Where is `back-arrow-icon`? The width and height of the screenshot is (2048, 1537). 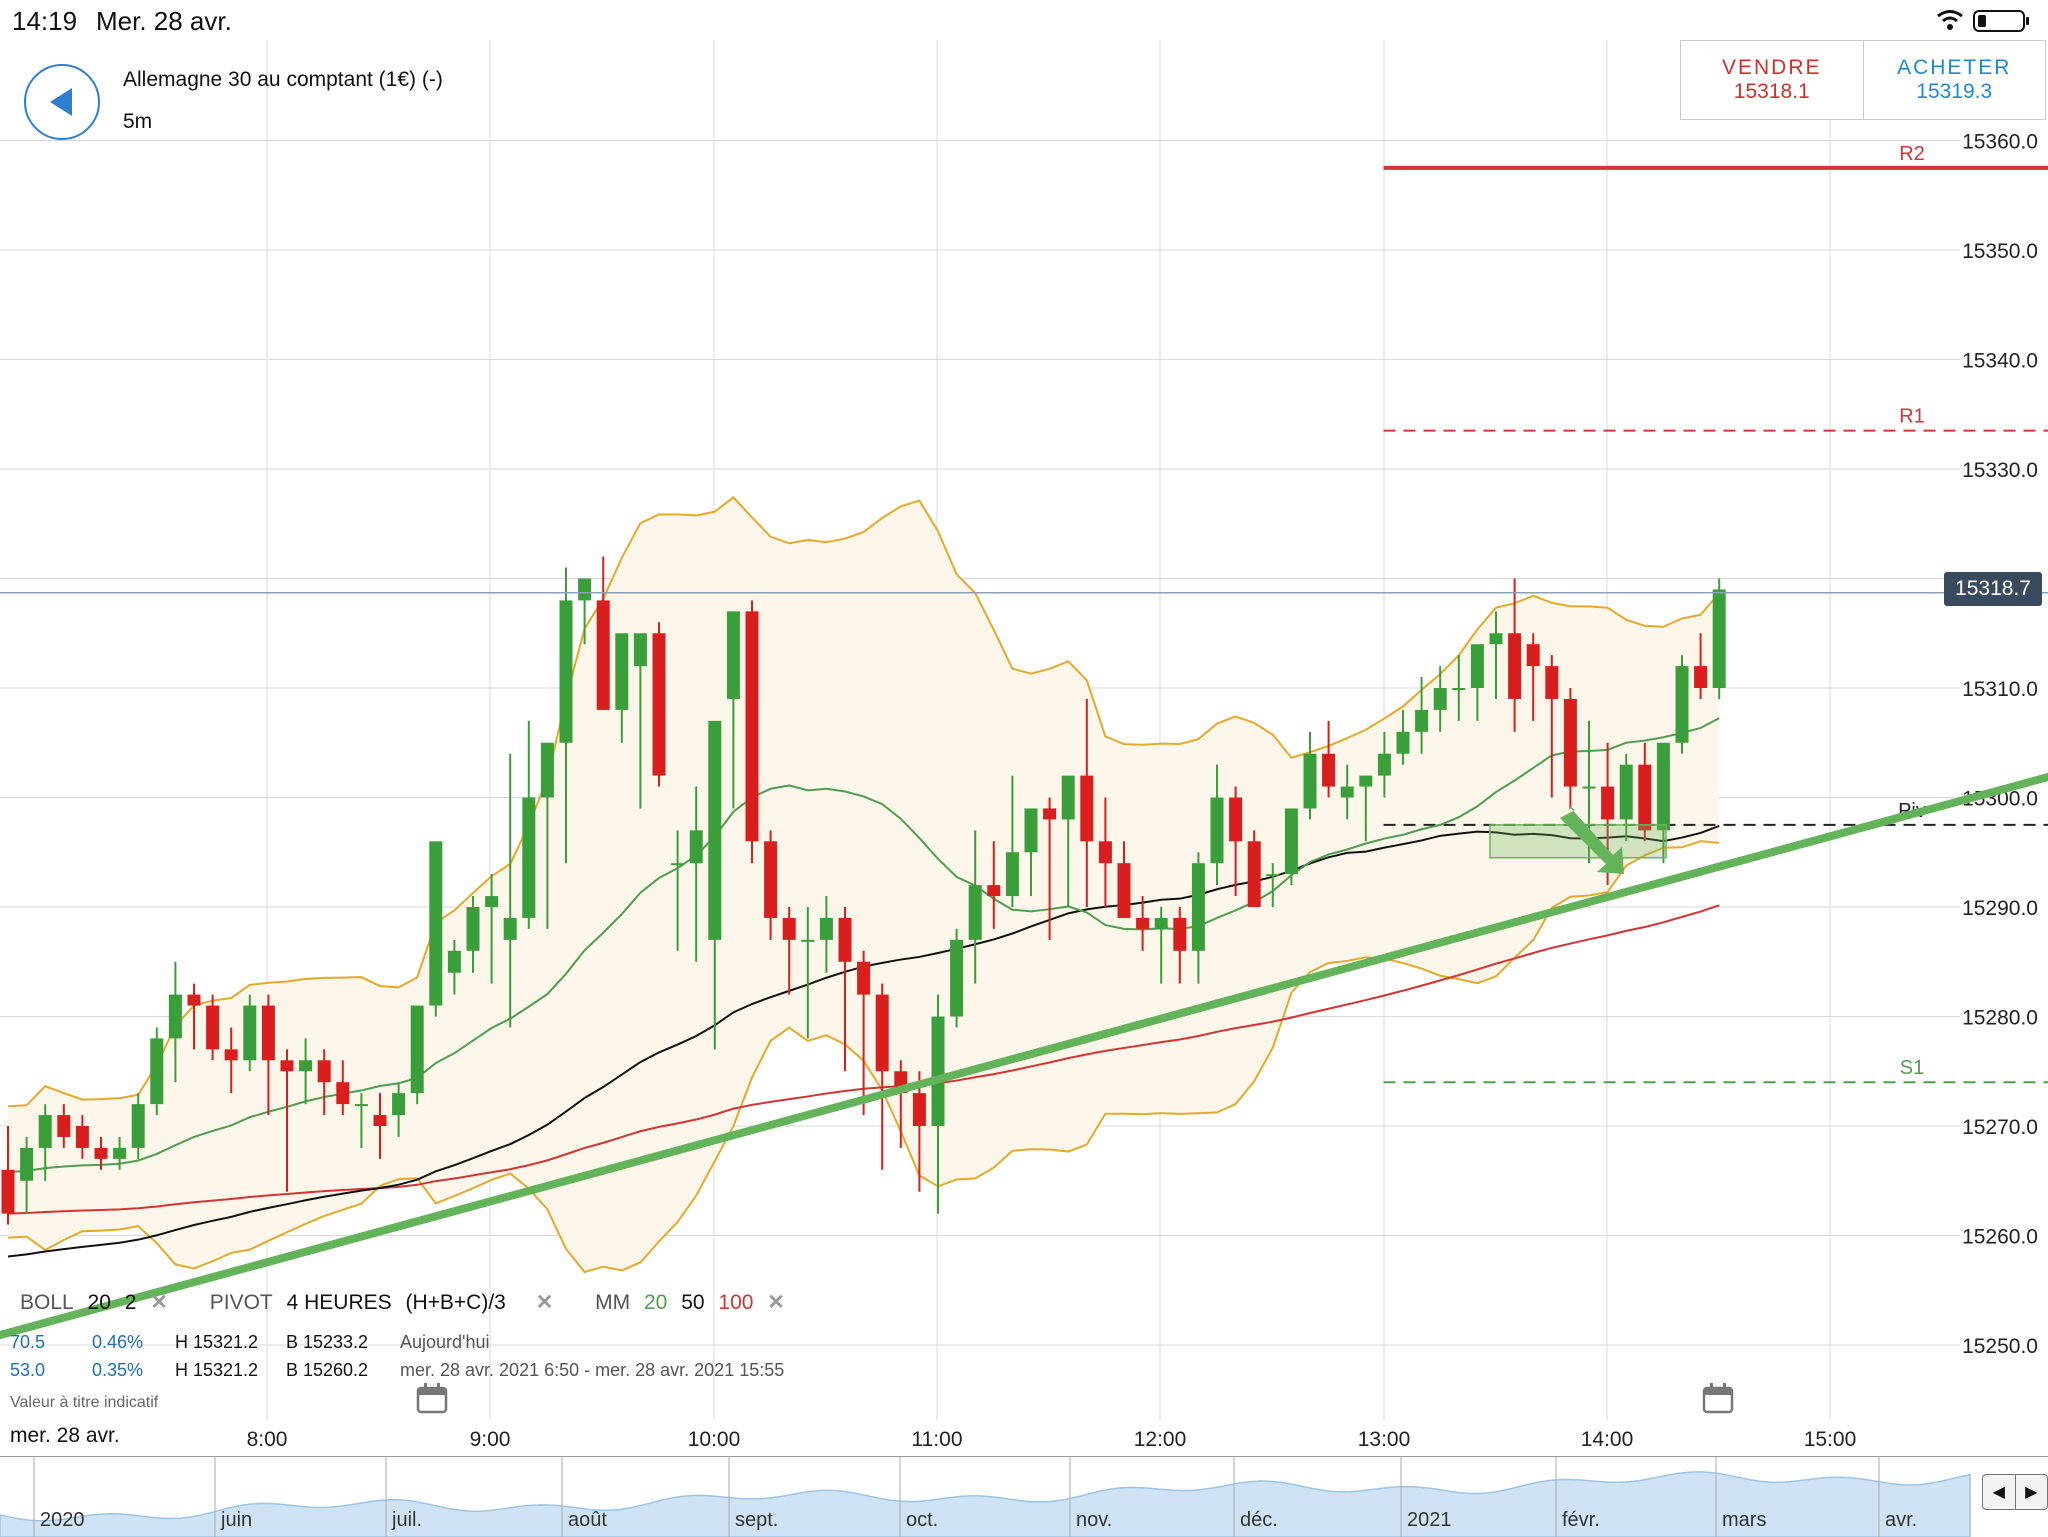
back-arrow-icon is located at coordinates (62, 102).